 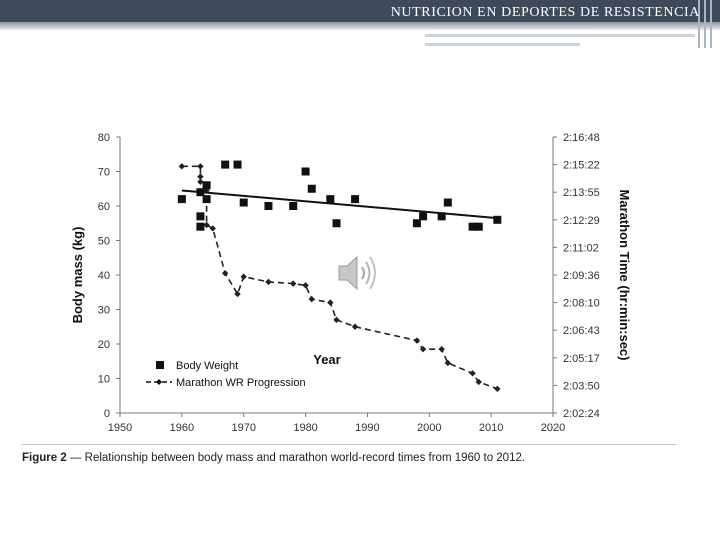 I want to click on header-bar, so click(x=360, y=11).